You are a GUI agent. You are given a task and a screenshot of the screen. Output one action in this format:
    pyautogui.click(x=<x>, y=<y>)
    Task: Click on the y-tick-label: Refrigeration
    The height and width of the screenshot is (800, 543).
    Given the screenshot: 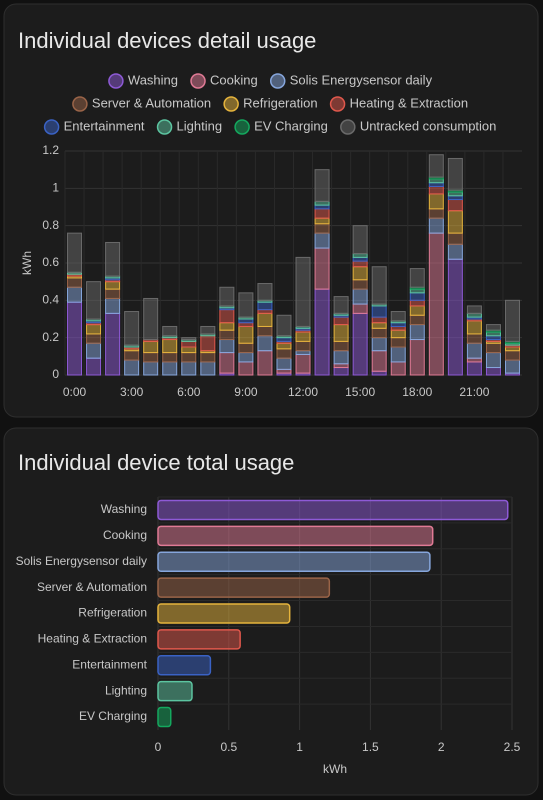 What is the action you would take?
    pyautogui.click(x=112, y=613)
    